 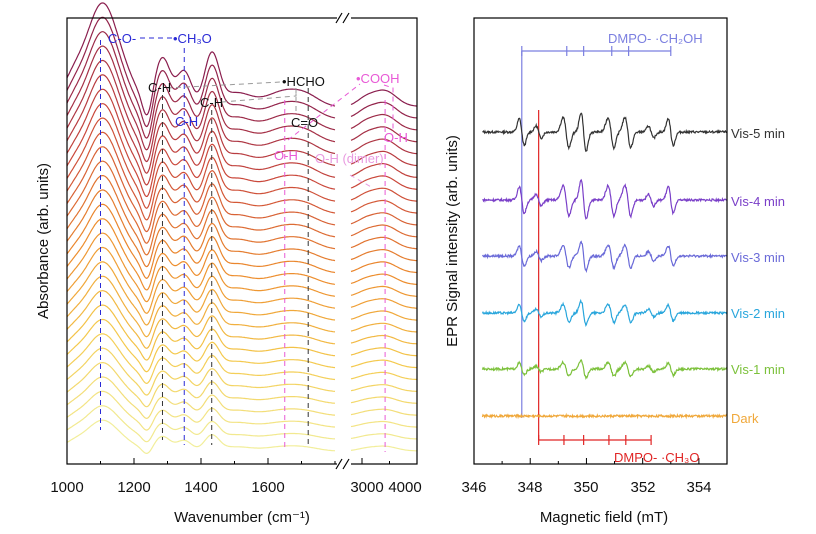 What do you see at coordinates (384, 339) in the screenshot?
I see `ftir-spectrum-10-seg2` at bounding box center [384, 339].